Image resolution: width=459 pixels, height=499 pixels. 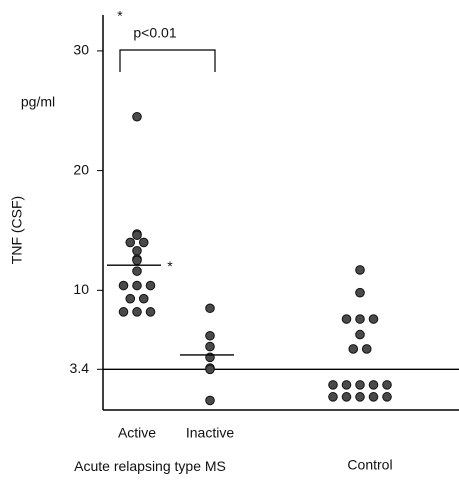 What do you see at coordinates (81, 169) in the screenshot?
I see `y-tick-label: 20` at bounding box center [81, 169].